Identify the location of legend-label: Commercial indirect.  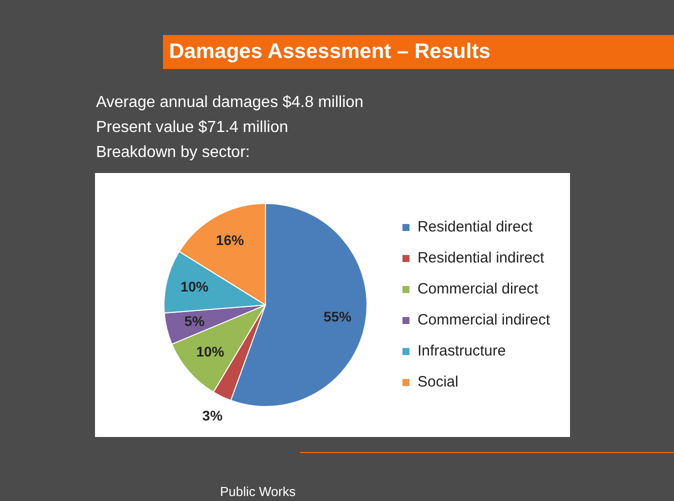
(484, 320).